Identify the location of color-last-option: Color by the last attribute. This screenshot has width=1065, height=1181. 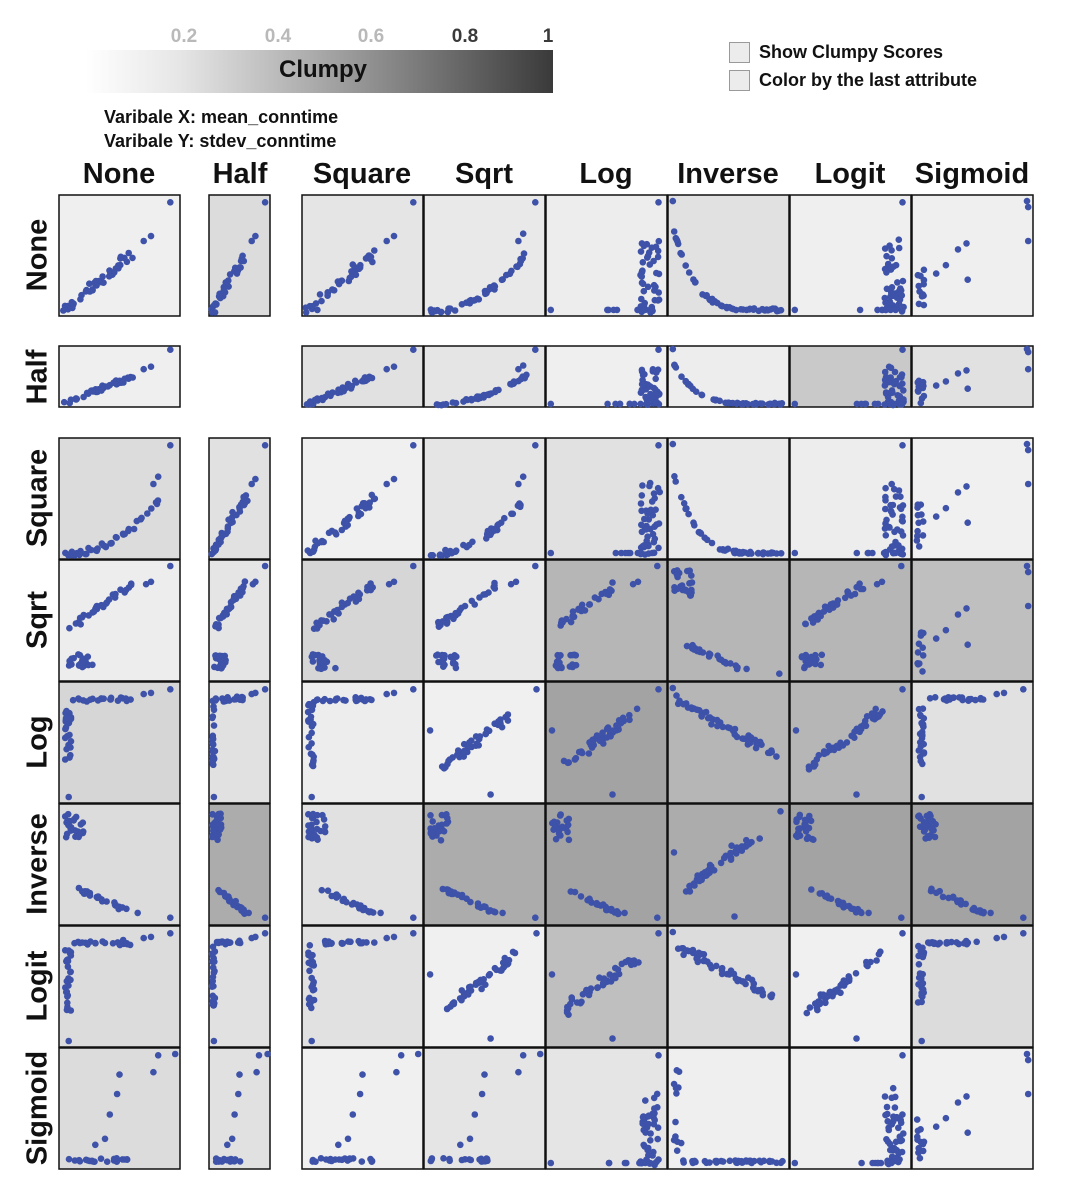
(853, 80).